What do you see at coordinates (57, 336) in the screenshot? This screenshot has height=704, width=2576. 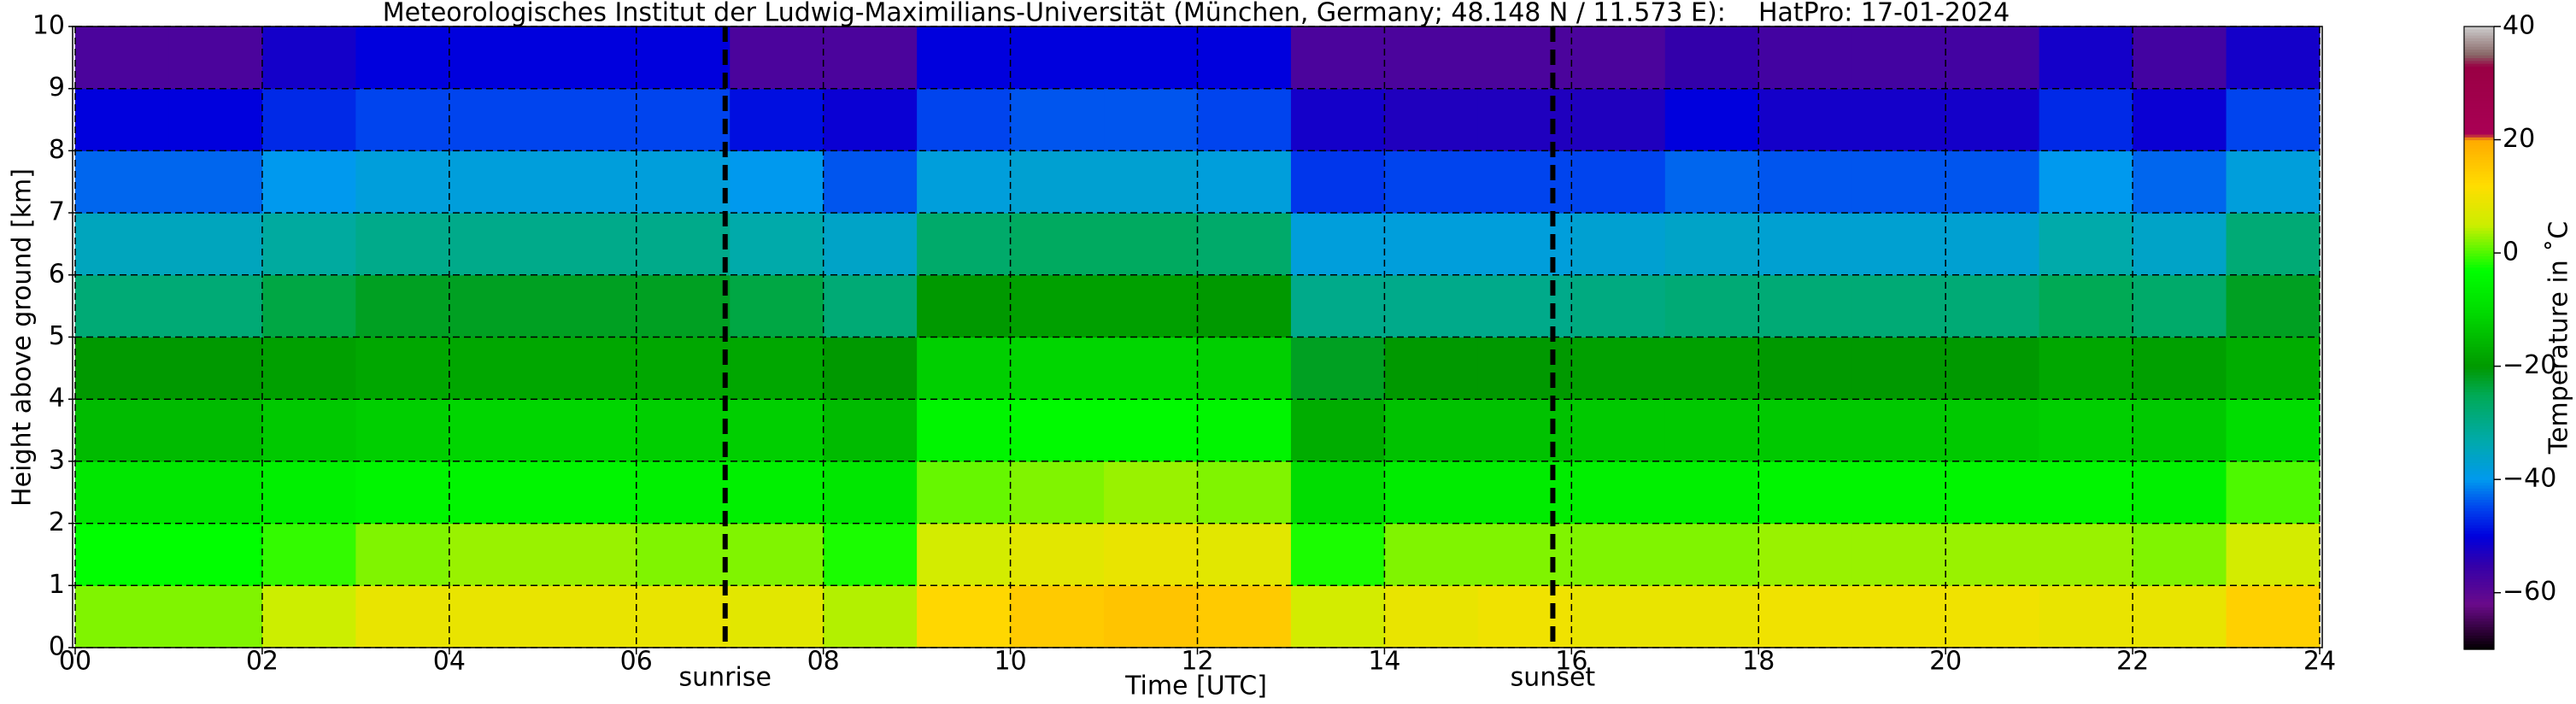 I see `y-tick-label: 5` at bounding box center [57, 336].